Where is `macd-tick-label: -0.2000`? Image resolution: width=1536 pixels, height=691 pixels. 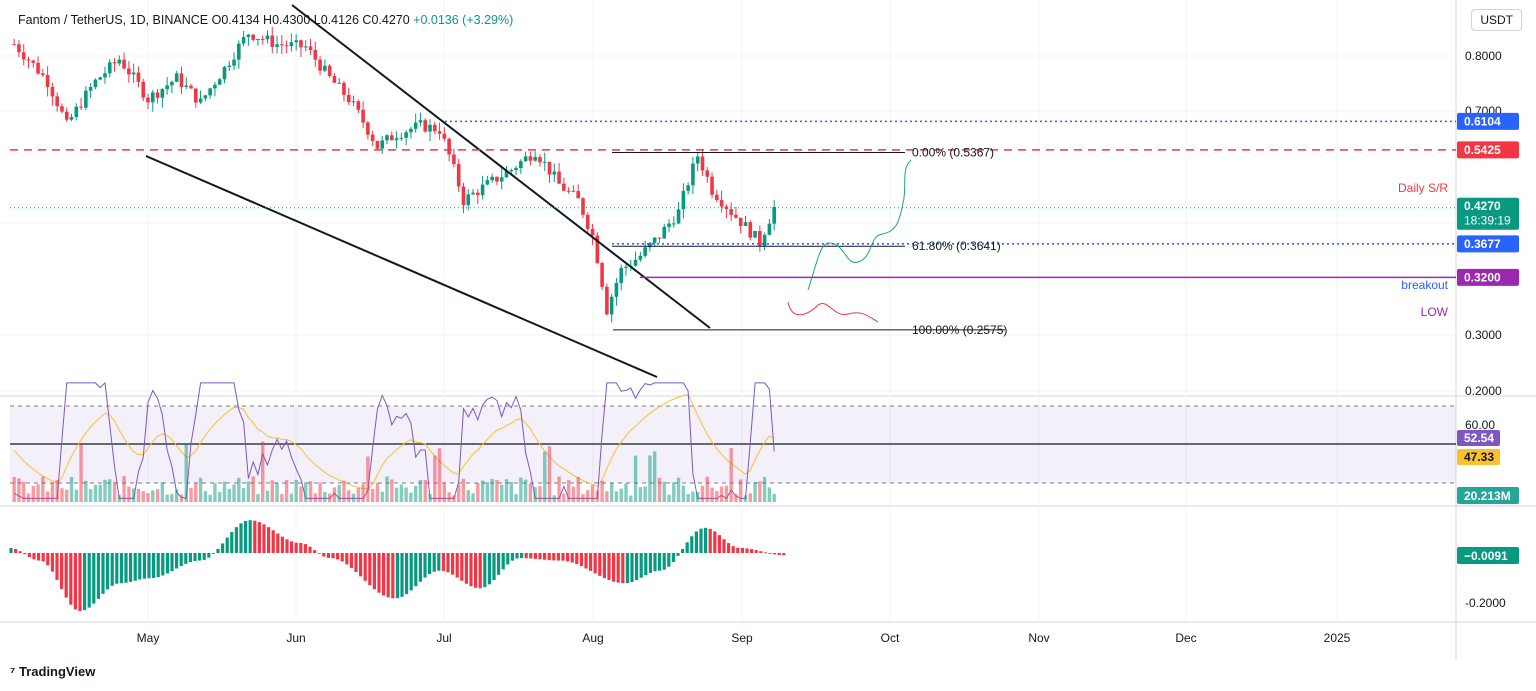
macd-tick-label: -0.2000 is located at coordinates (1485, 603).